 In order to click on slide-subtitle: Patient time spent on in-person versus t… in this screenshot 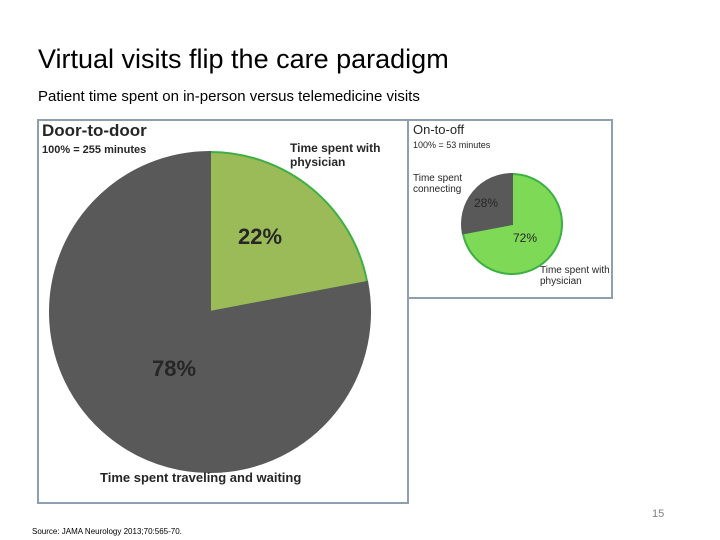, I will do `click(229, 96)`.